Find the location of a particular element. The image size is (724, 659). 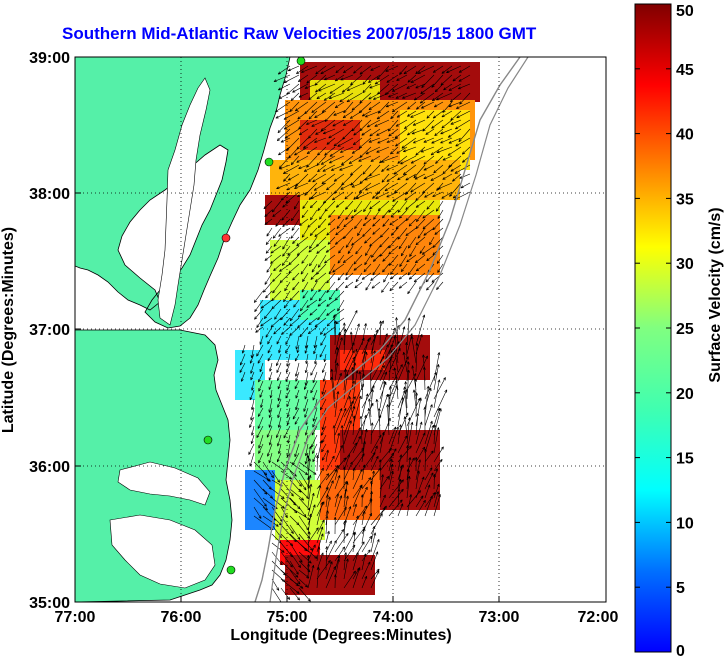

colorbar-tick-label: 10 is located at coordinates (685, 523).